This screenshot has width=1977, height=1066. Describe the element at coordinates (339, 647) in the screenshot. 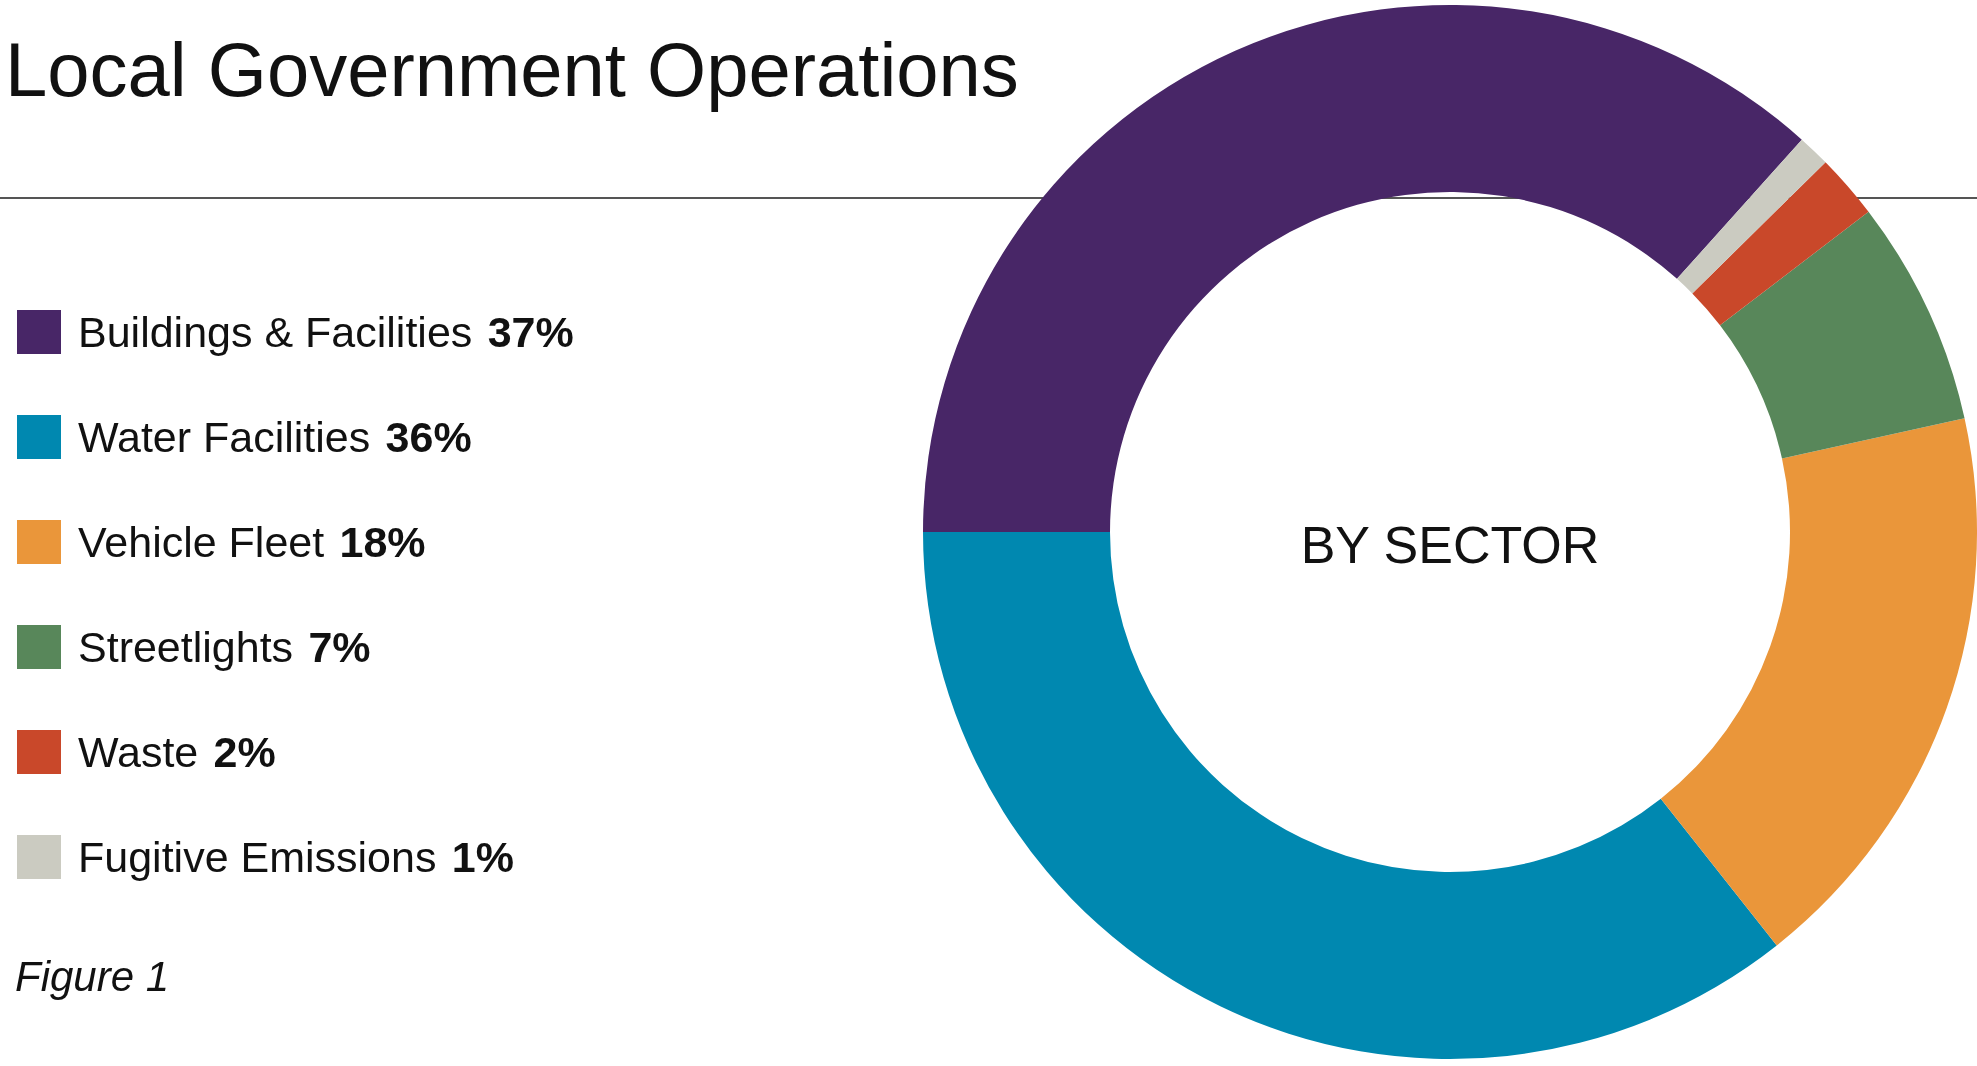

I see `data-label: 7%` at that location.